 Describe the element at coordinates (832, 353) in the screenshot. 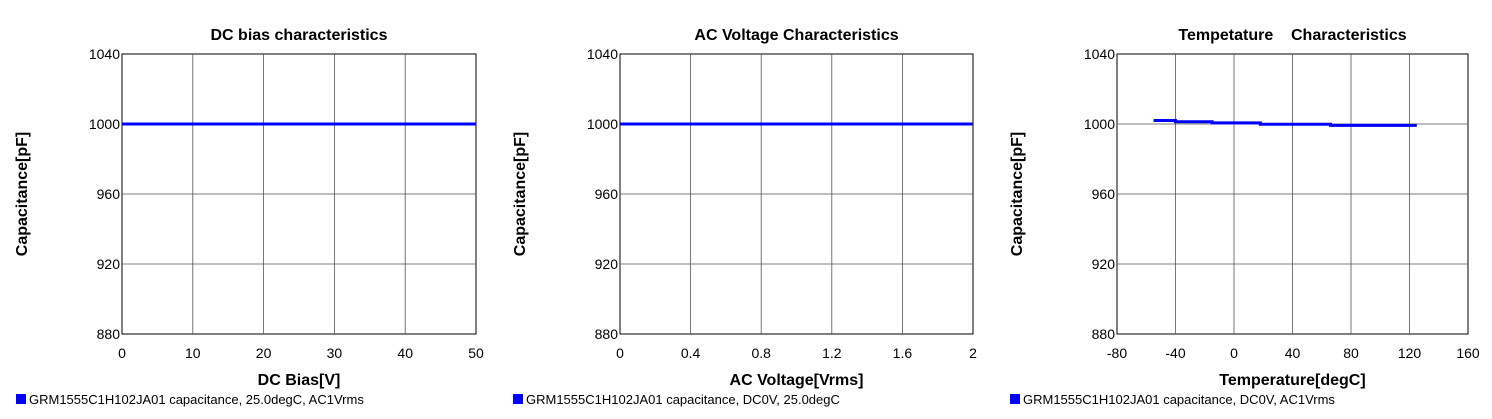

I see `x-tick-label: 1.2` at that location.